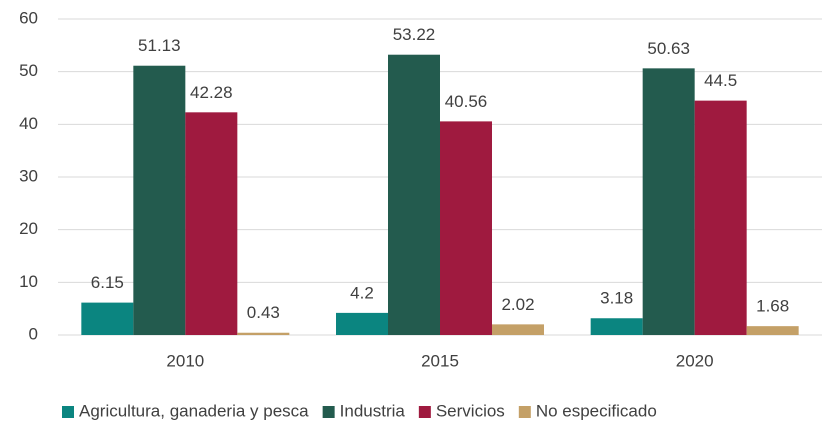 This screenshot has width=830, height=428. I want to click on data-label: 0.43, so click(263, 312).